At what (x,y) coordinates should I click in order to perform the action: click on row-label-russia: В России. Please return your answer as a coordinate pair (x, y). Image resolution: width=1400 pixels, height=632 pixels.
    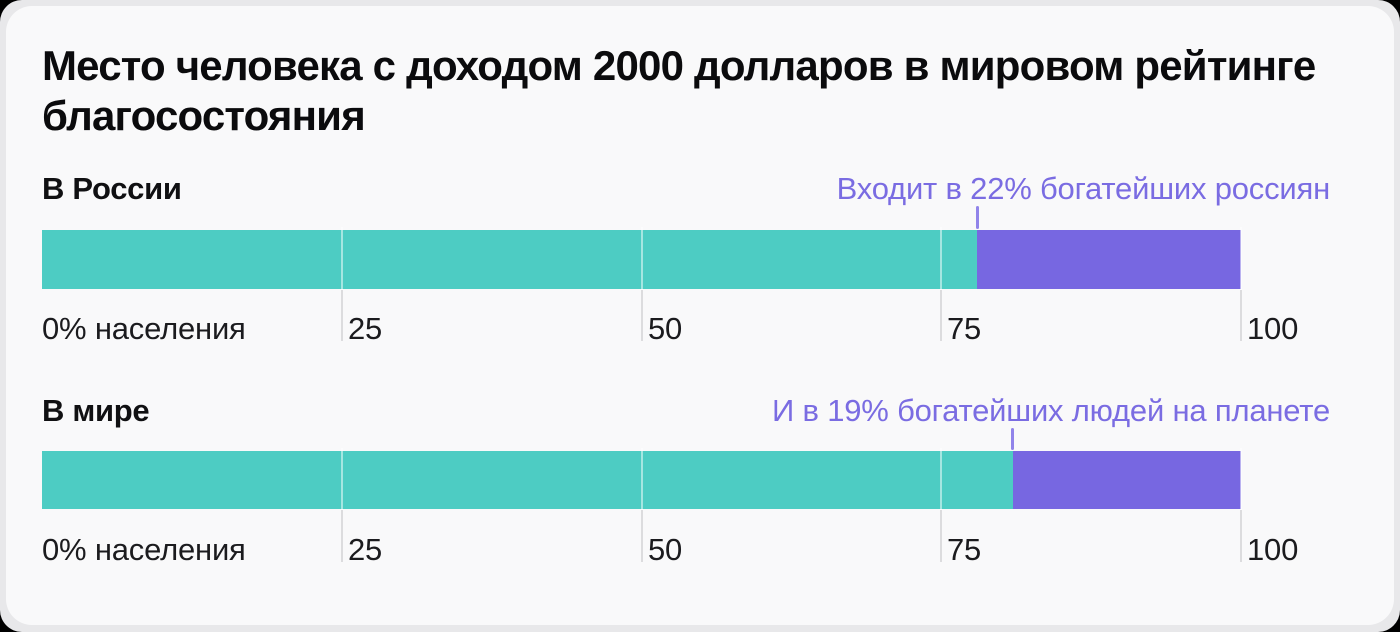
    Looking at the image, I should click on (112, 188).